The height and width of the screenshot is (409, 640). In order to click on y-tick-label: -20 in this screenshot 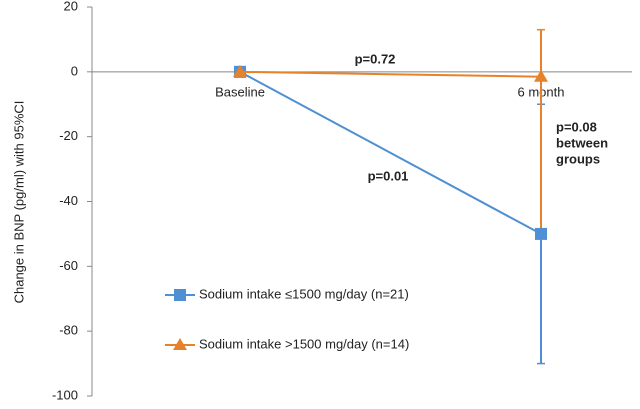, I will do `click(68, 135)`.